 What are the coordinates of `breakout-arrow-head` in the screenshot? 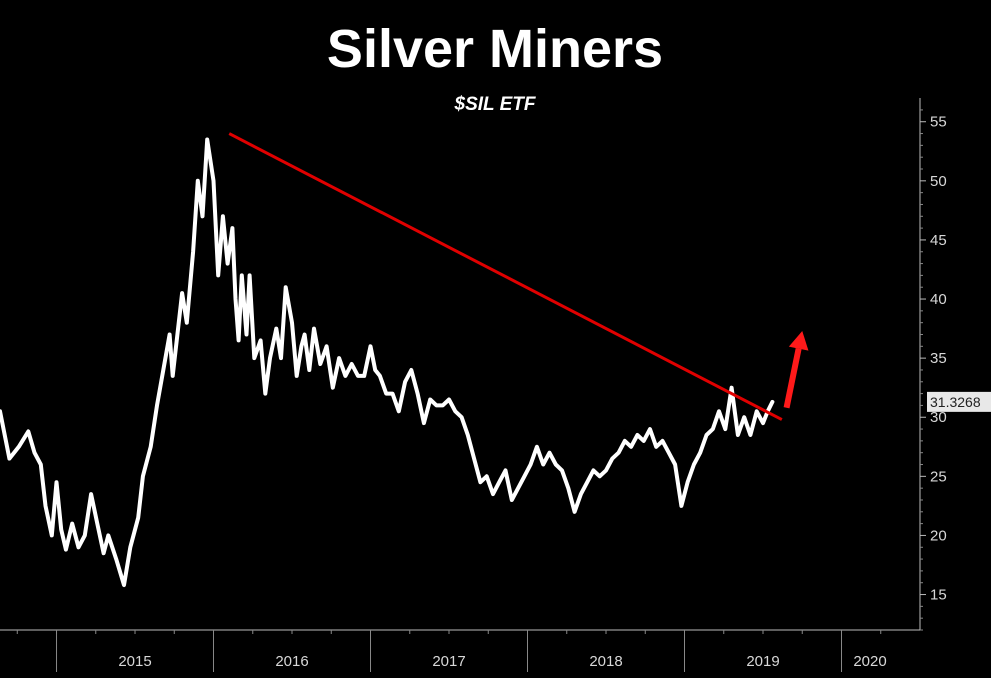 It's located at (798, 340).